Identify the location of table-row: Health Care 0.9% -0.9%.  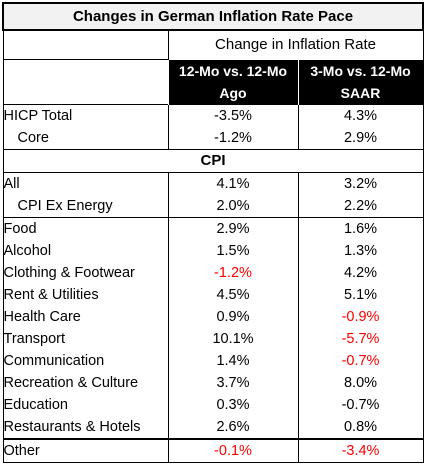
(213, 317).